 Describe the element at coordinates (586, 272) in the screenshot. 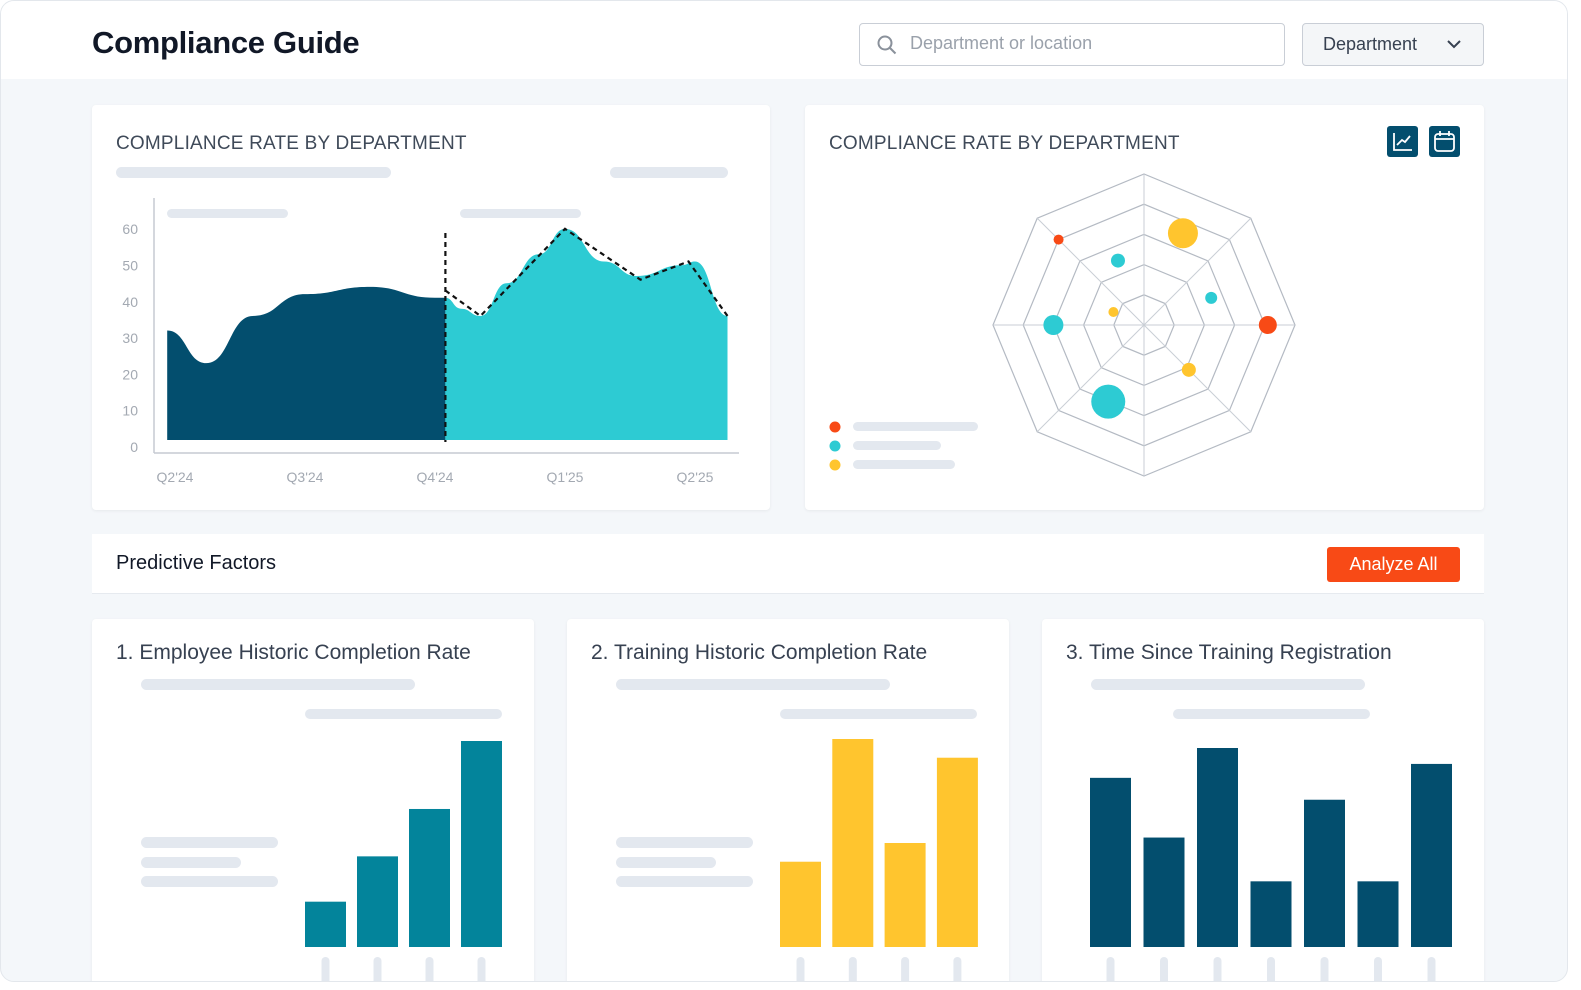

I see `forecast-dashed-line` at that location.